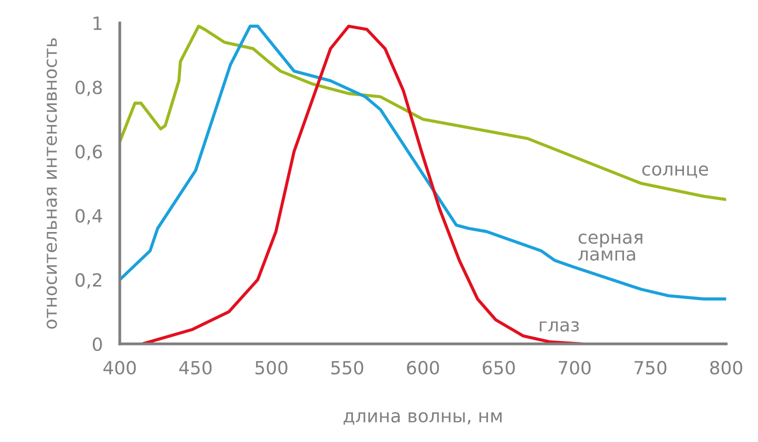 The image size is (758, 442). I want to click on x-tick-label: 500, so click(272, 367).